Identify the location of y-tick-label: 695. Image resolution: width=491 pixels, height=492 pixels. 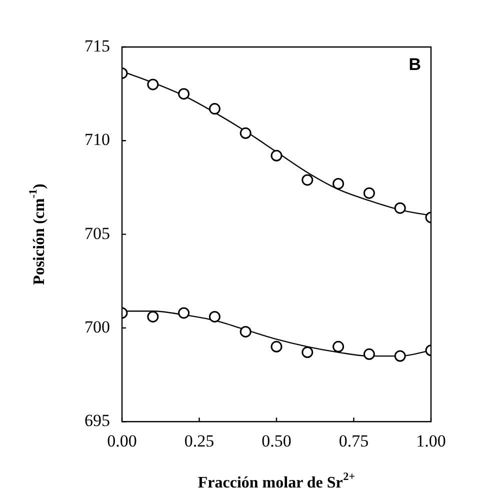
(97, 420).